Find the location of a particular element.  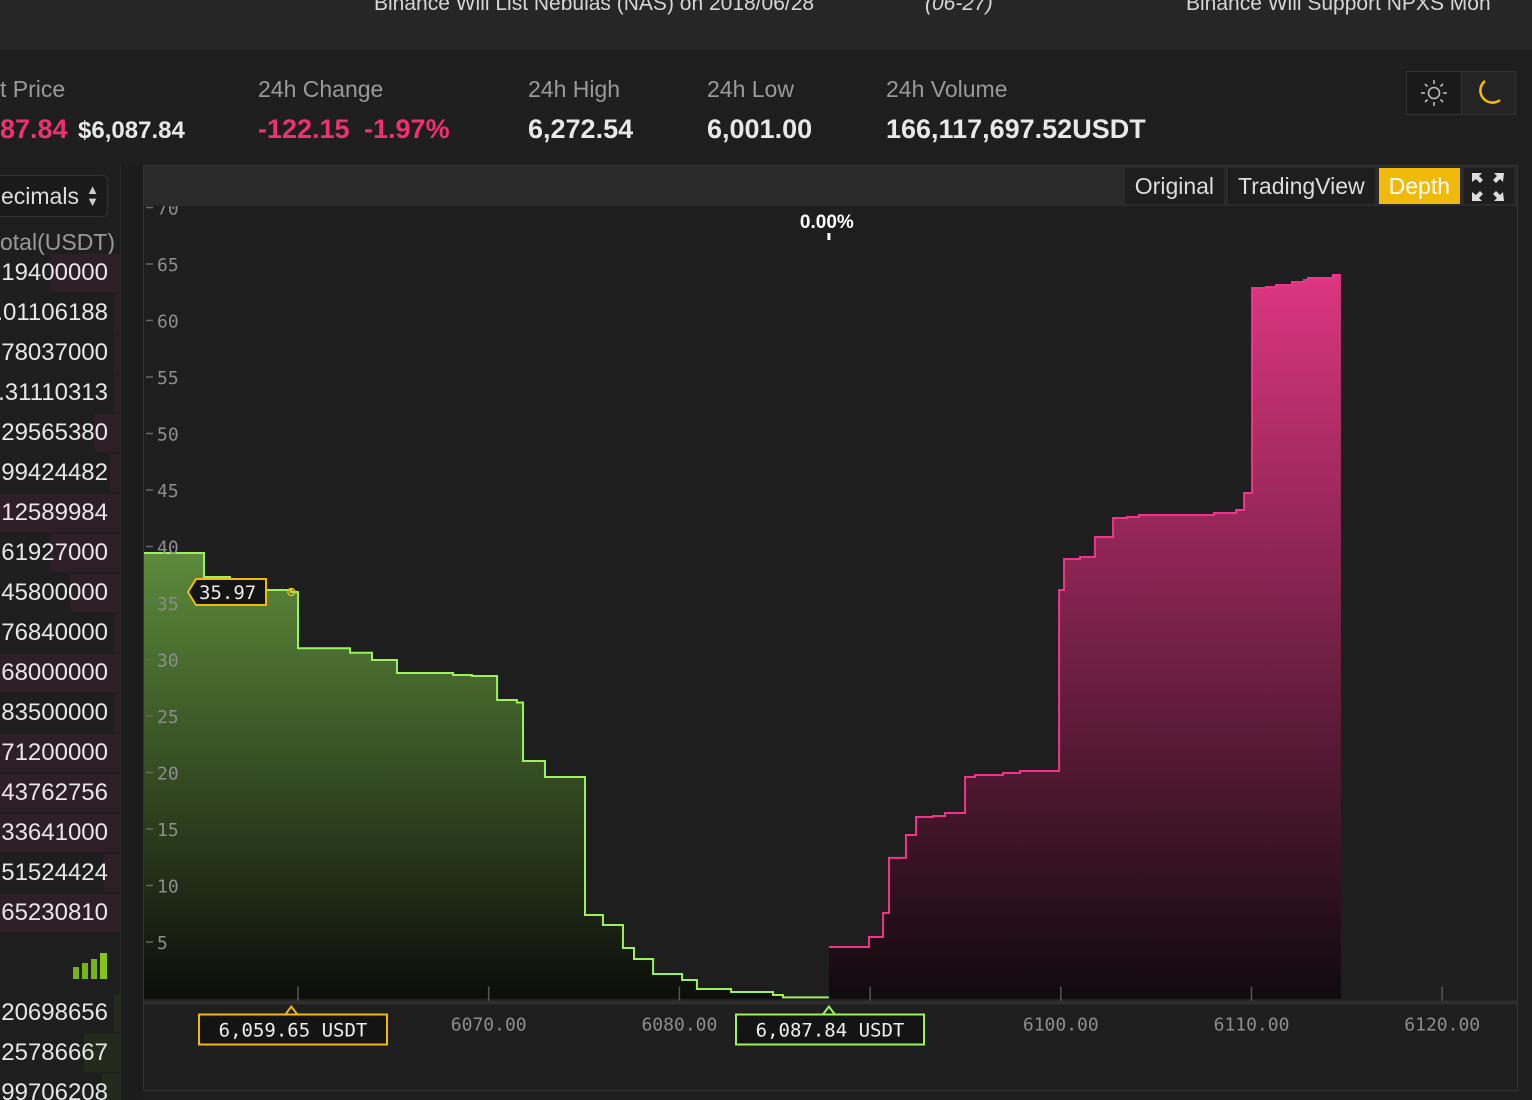

y-tick-label: 60 is located at coordinates (168, 322).